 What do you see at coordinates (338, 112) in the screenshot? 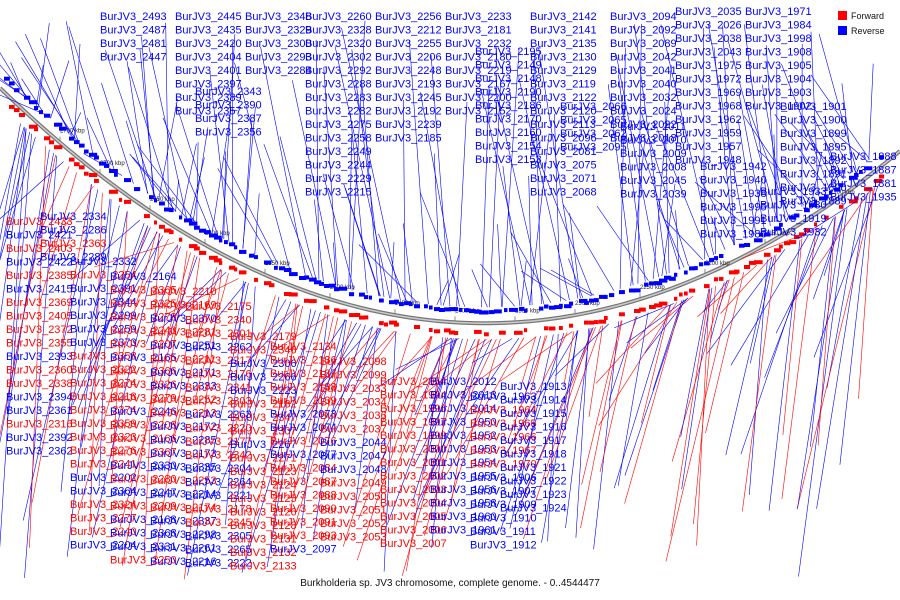
I see `gene-label: BurJV3_2282` at bounding box center [338, 112].